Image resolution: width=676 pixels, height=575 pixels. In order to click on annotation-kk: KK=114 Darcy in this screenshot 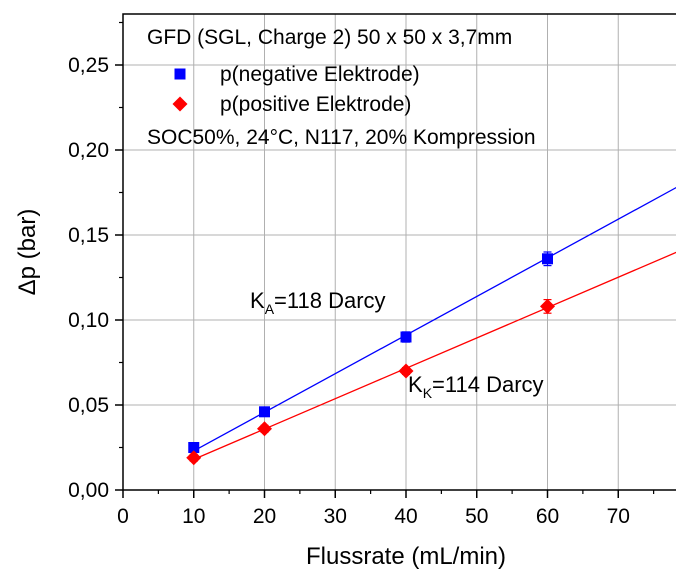, I will do `click(476, 386)`.